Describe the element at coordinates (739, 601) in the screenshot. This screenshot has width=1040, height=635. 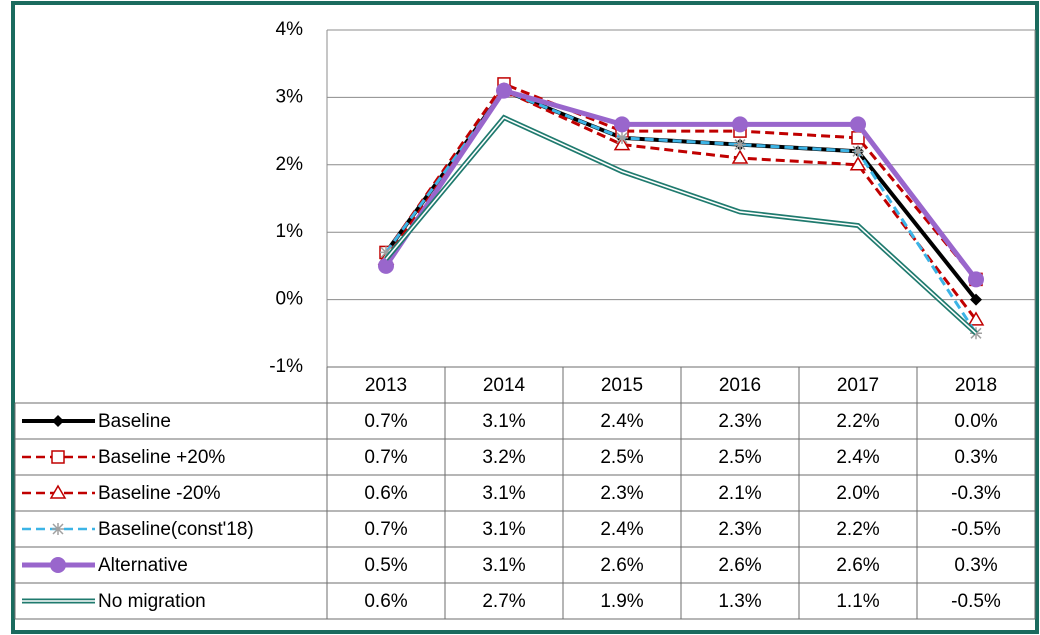
I see `table-cell: 1.3%` at that location.